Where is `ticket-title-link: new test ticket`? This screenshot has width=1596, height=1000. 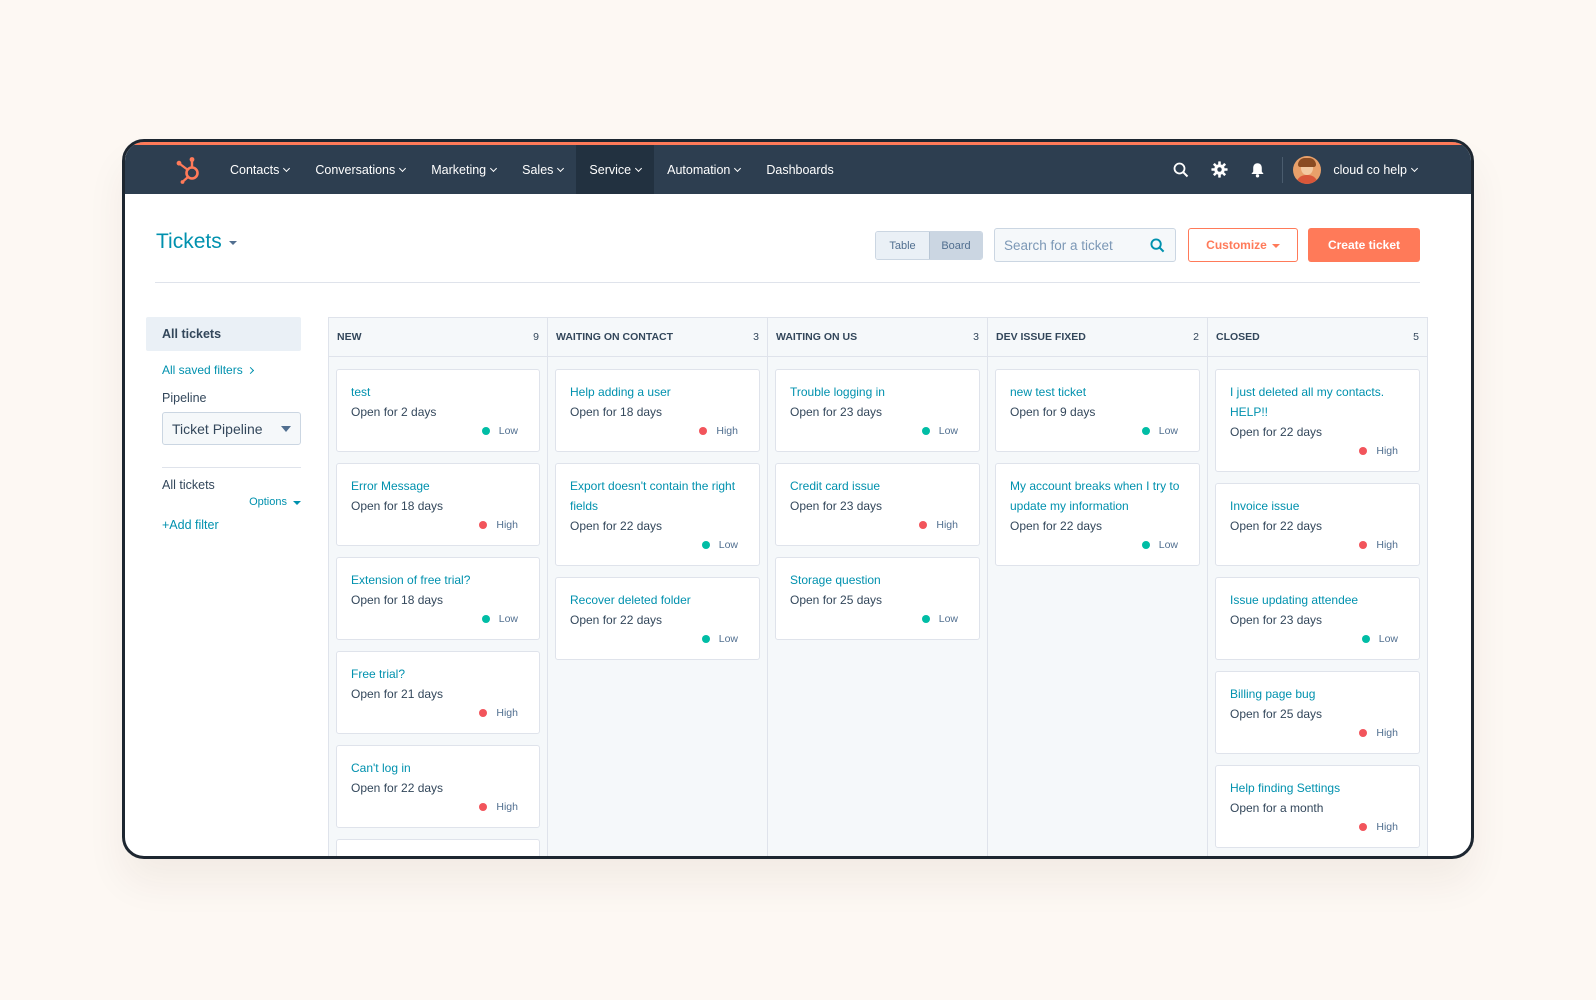 ticket-title-link: new test ticket is located at coordinates (1048, 392).